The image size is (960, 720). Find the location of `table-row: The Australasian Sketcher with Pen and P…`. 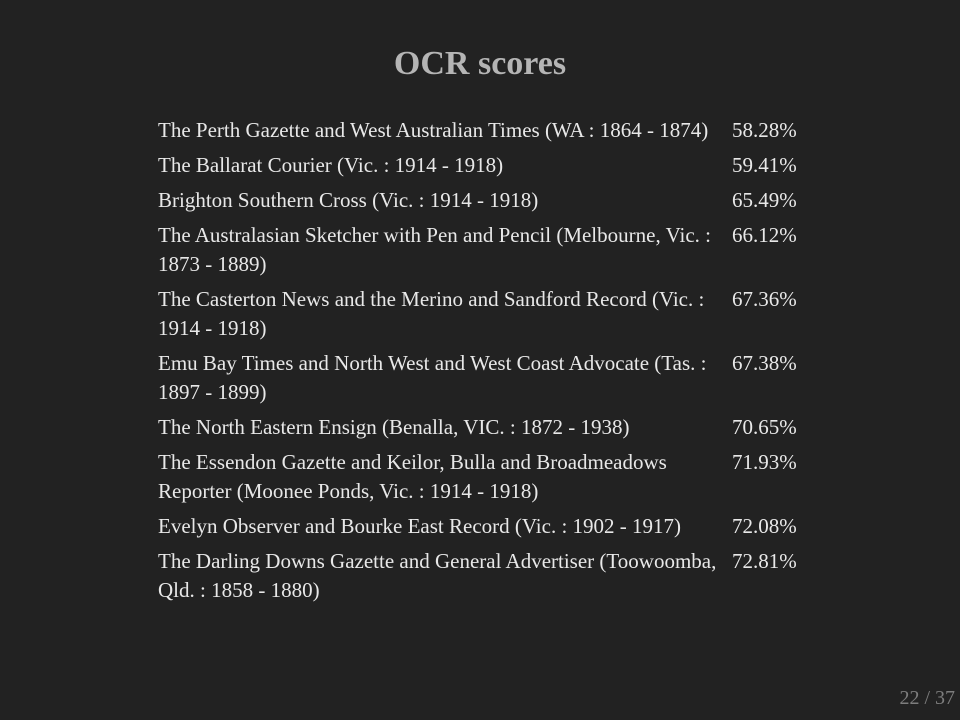

table-row: The Australasian Sketcher with Pen and P… is located at coordinates (482, 251).